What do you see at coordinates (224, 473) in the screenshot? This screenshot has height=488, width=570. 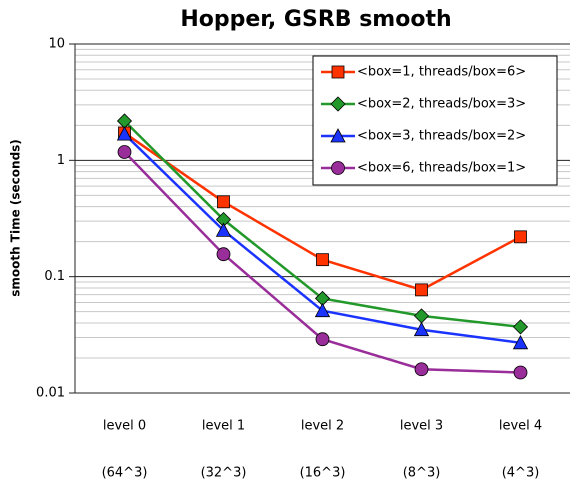 I see `x-tick-note: (32^3)` at bounding box center [224, 473].